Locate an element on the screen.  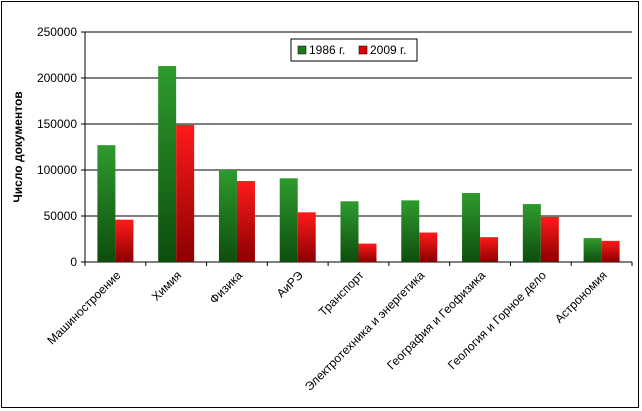
x-tick-label: Физика is located at coordinates (226, 287).